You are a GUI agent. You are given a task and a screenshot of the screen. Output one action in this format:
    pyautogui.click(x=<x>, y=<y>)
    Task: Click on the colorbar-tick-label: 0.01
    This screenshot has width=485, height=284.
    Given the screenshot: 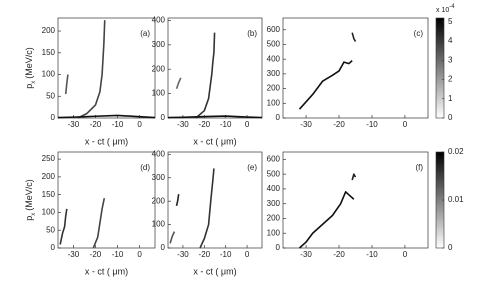 What is the action you would take?
    pyautogui.click(x=456, y=199)
    